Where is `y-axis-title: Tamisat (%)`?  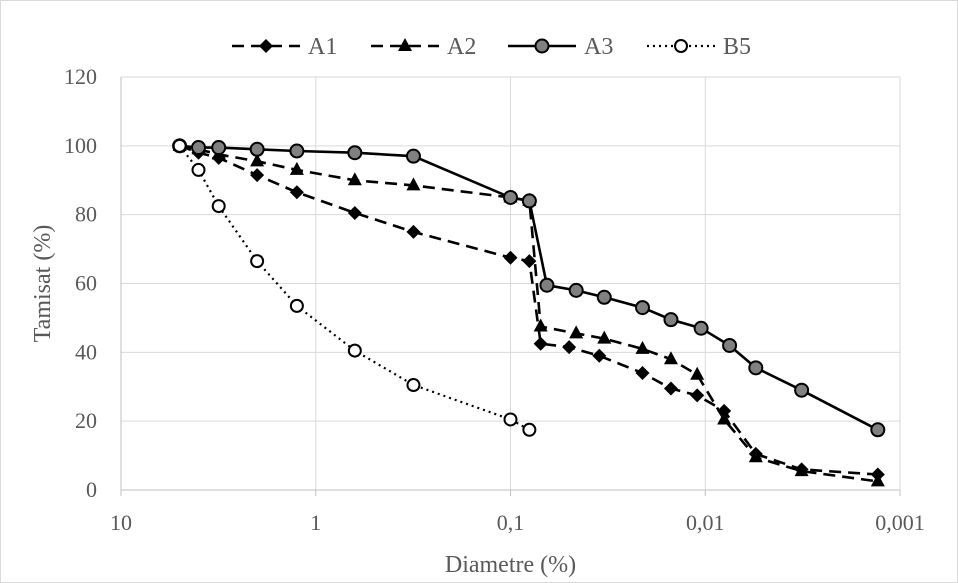 y-axis-title: Tamisat (%) is located at coordinates (43, 284).